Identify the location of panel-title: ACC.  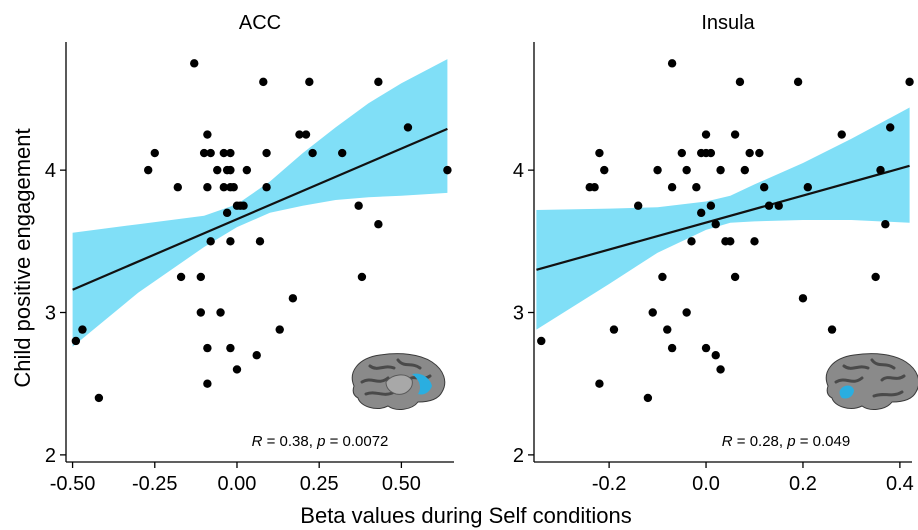
(260, 23).